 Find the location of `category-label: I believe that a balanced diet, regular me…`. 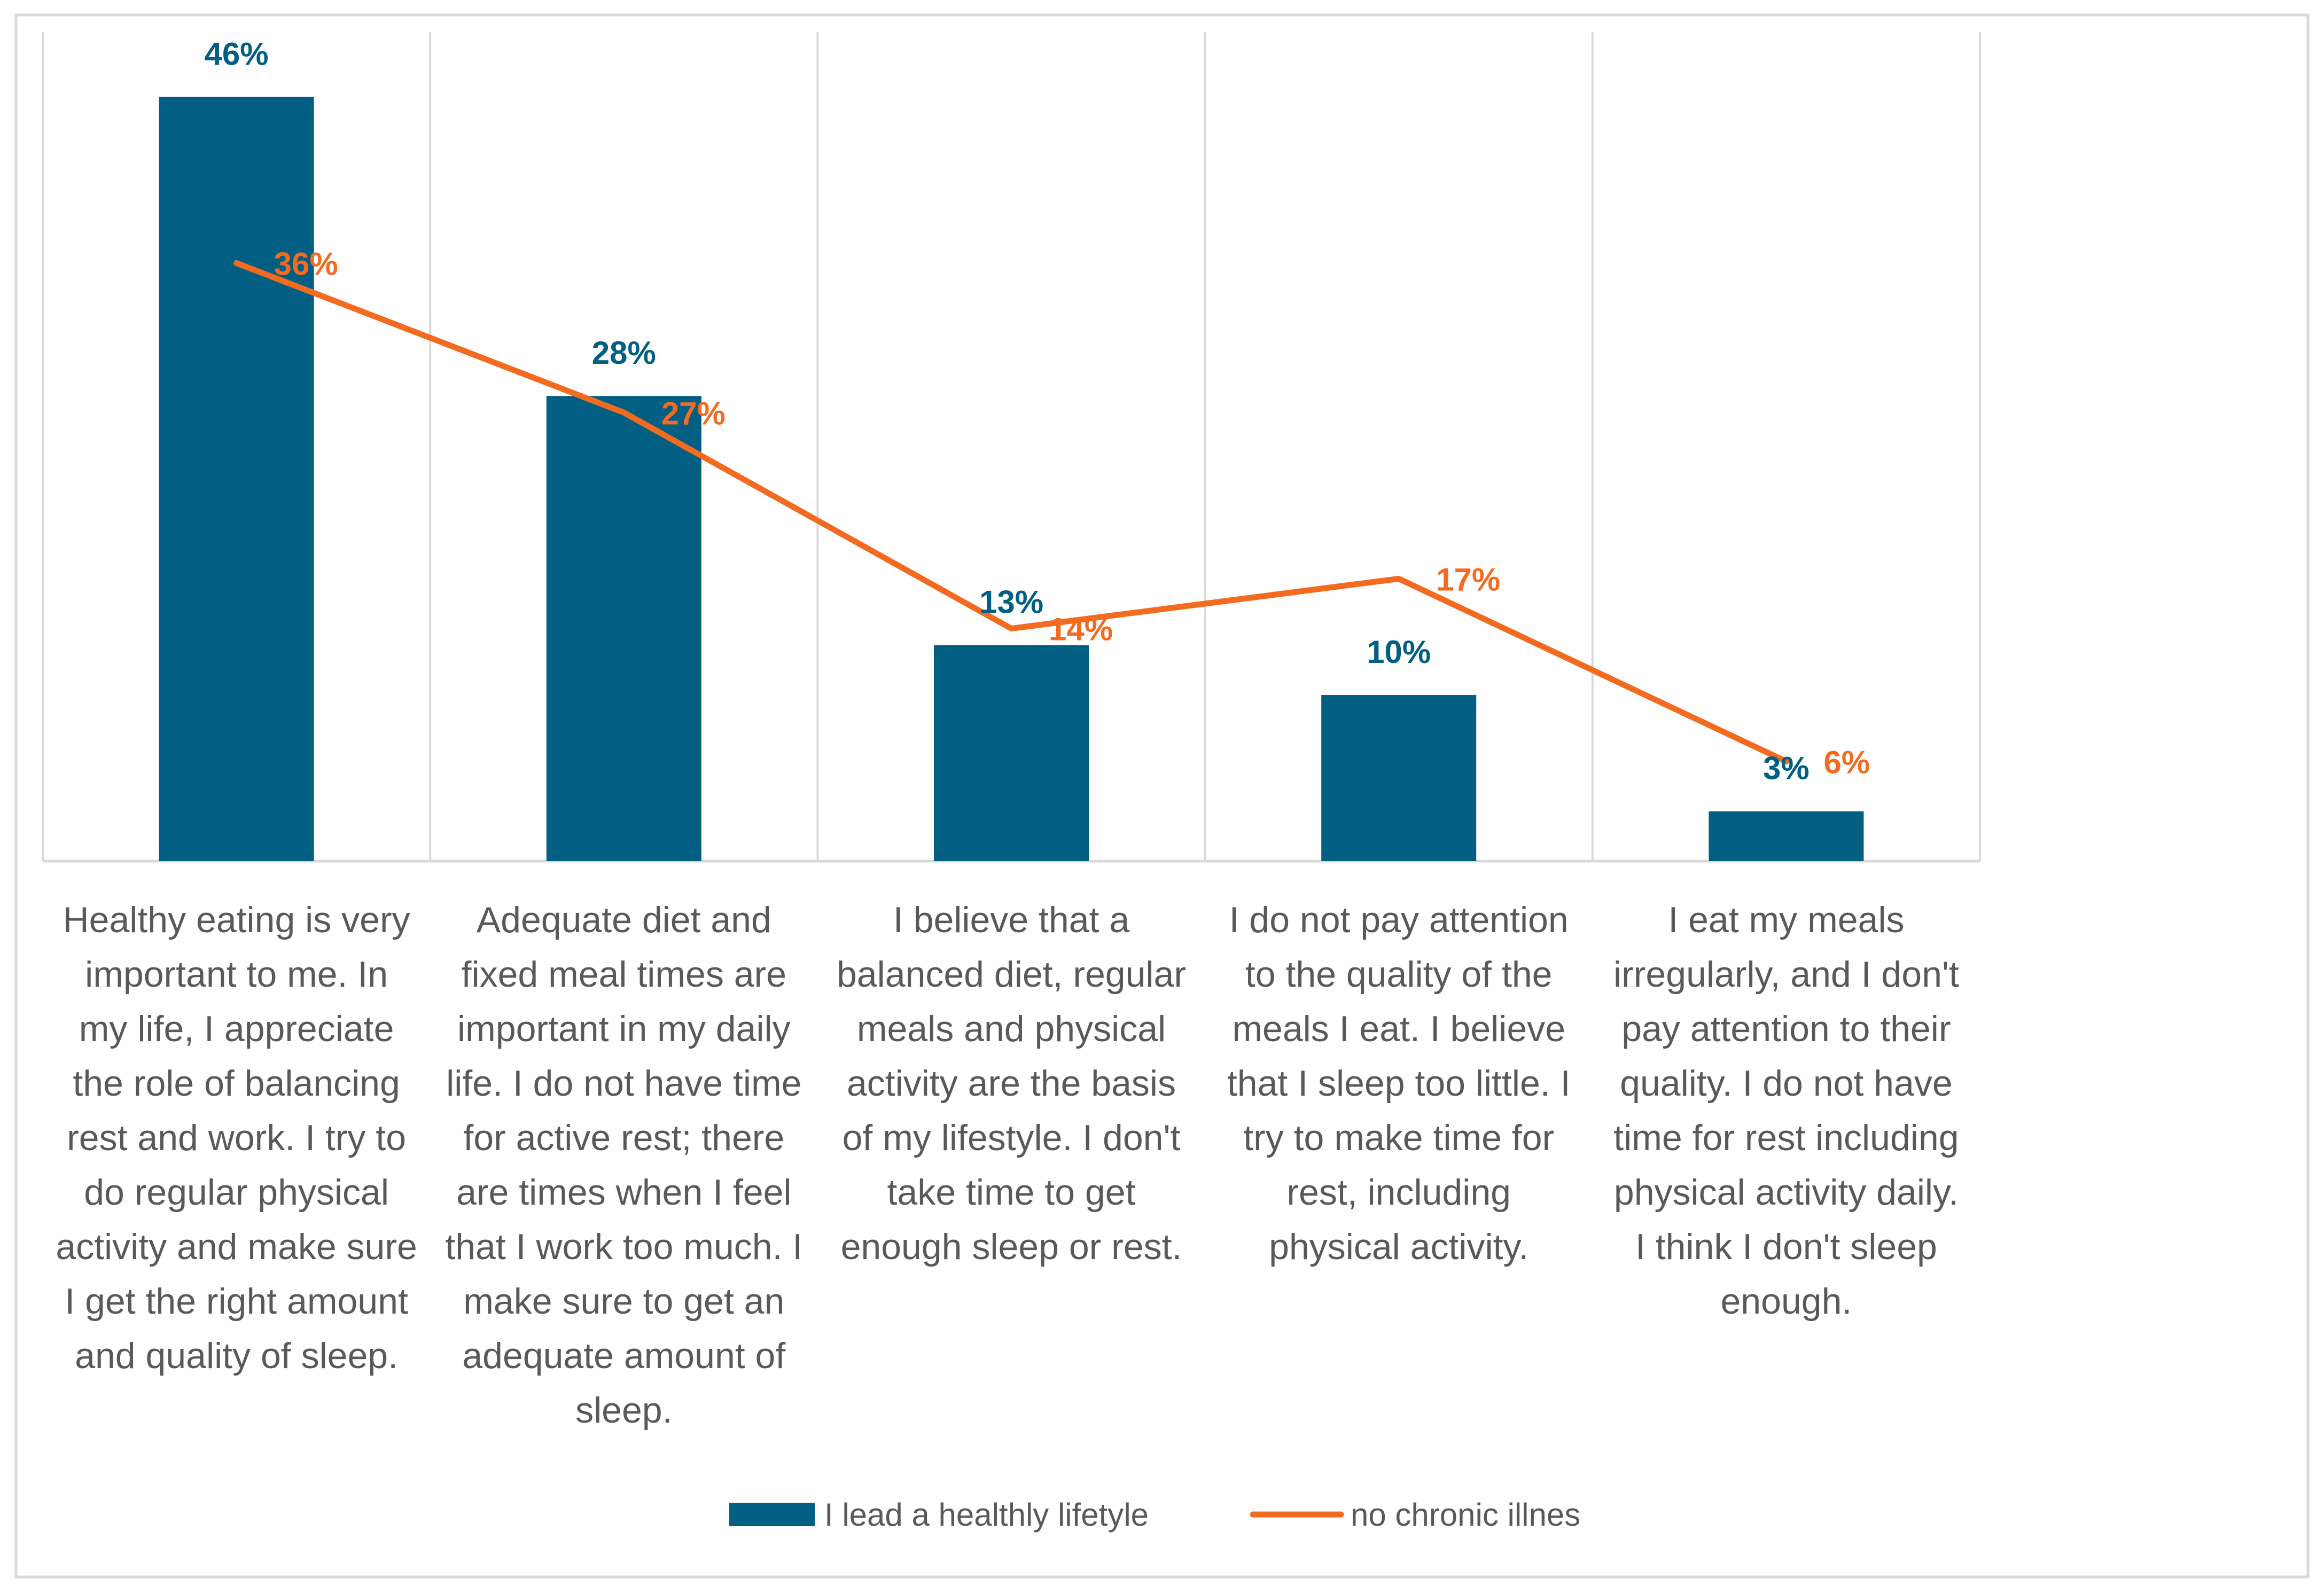

category-label: I believe that a balanced diet, regular me… is located at coordinates (1011, 1083).